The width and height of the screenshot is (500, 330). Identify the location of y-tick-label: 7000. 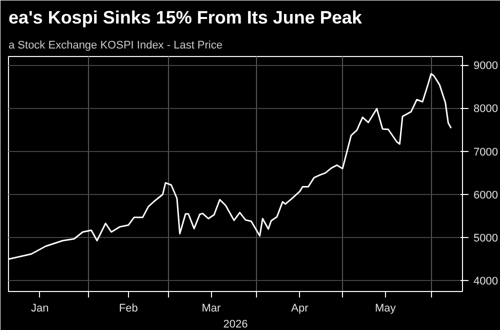
(486, 152).